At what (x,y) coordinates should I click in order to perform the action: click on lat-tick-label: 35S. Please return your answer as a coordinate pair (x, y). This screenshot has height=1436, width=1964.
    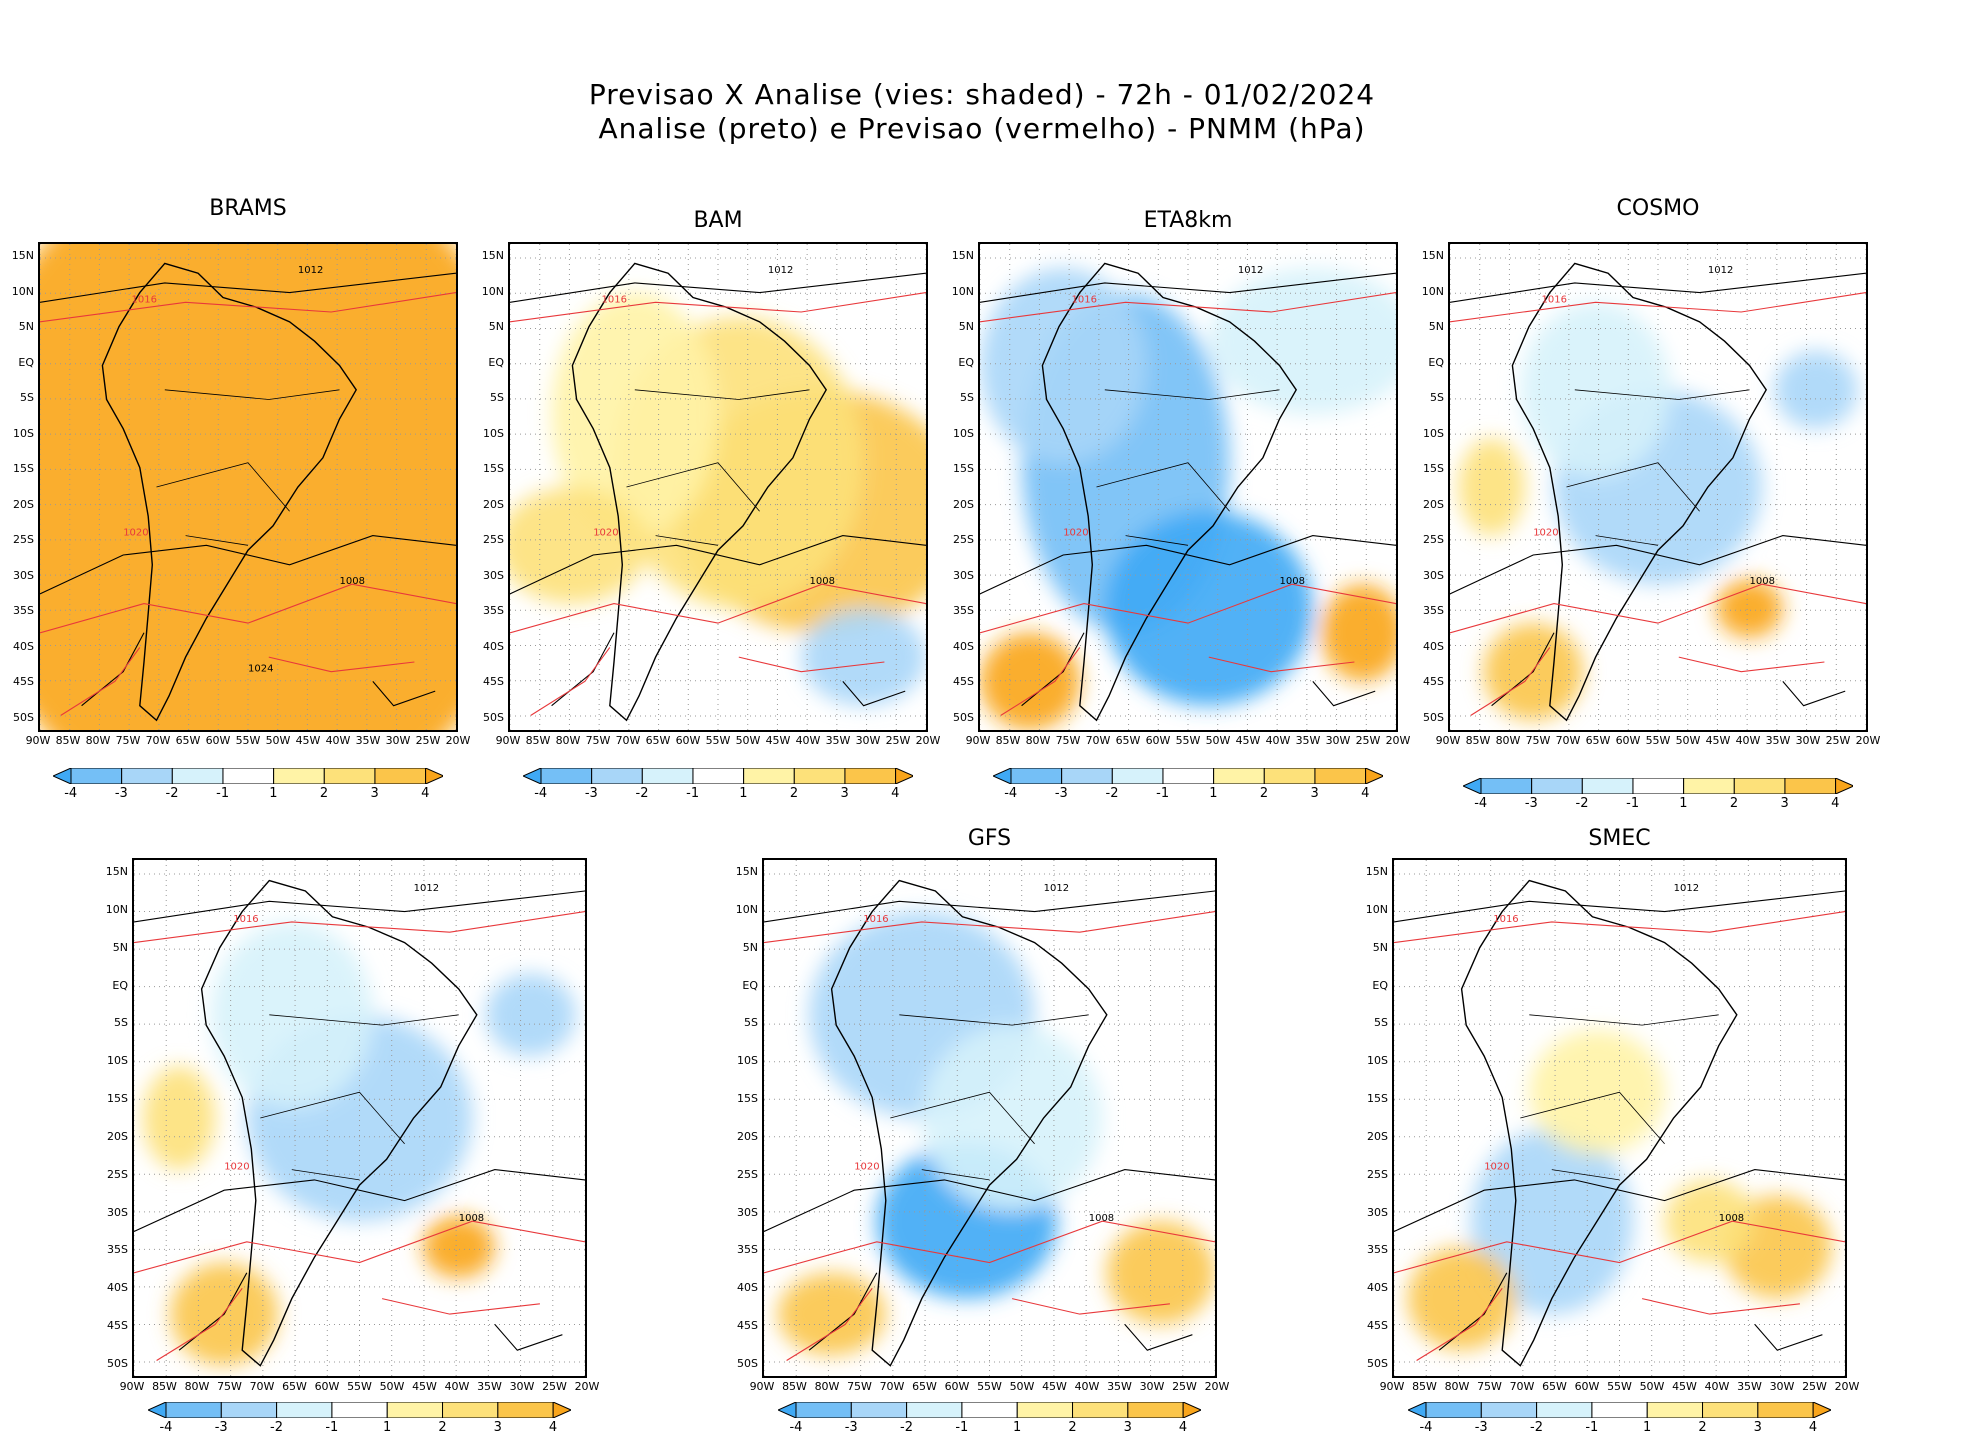
    Looking at the image, I should click on (117, 1250).